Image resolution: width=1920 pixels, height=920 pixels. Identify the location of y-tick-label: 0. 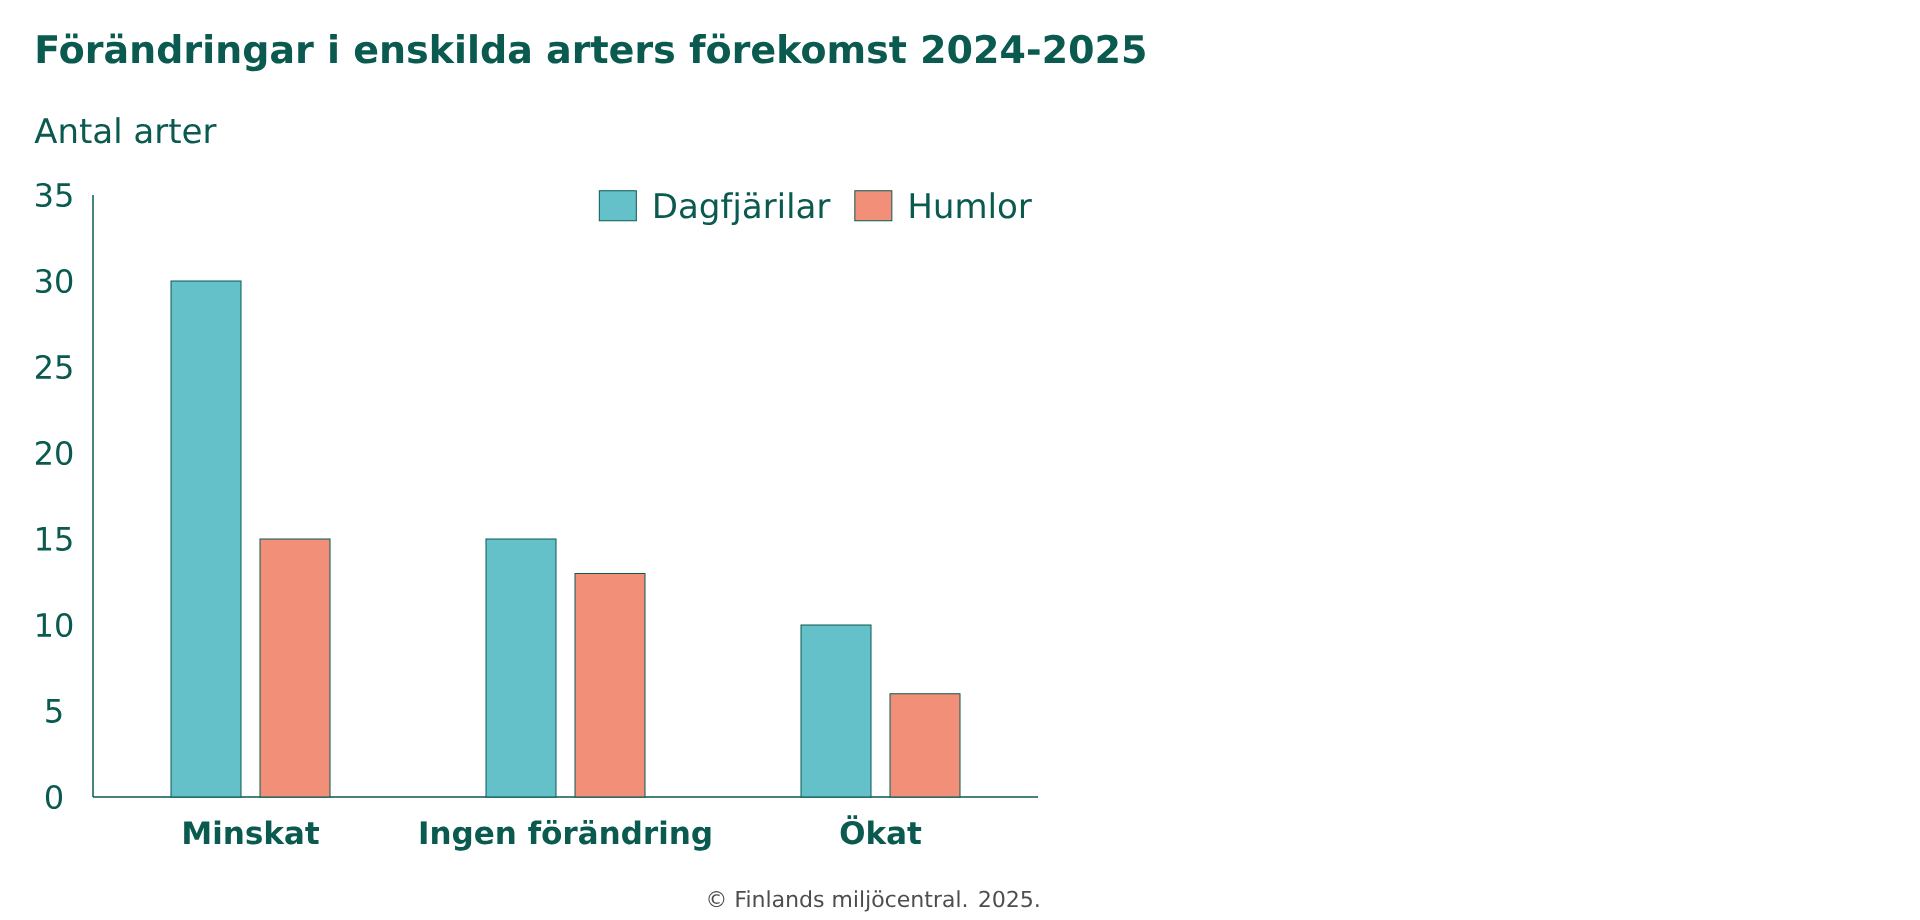
(54, 797).